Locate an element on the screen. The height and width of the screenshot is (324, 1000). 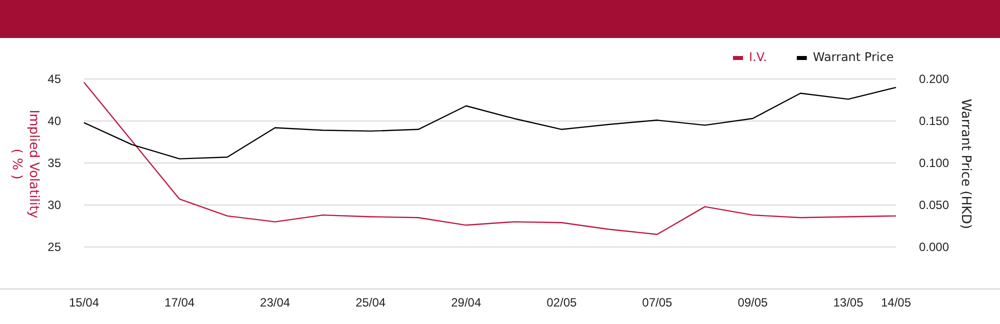
x-tick-label: 25/04 is located at coordinates (371, 303).